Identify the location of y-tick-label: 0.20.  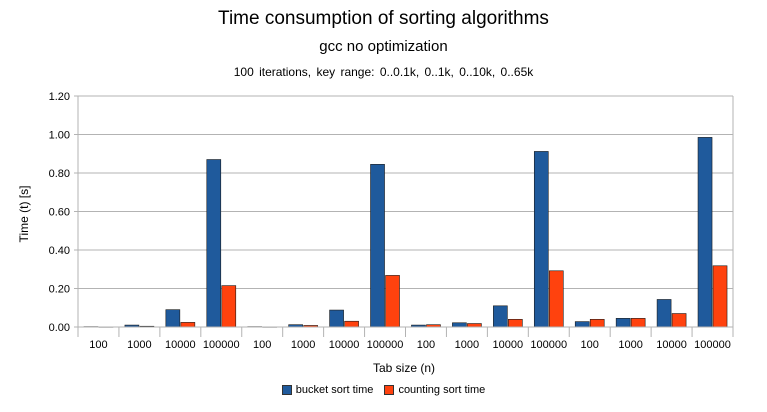
(59, 290).